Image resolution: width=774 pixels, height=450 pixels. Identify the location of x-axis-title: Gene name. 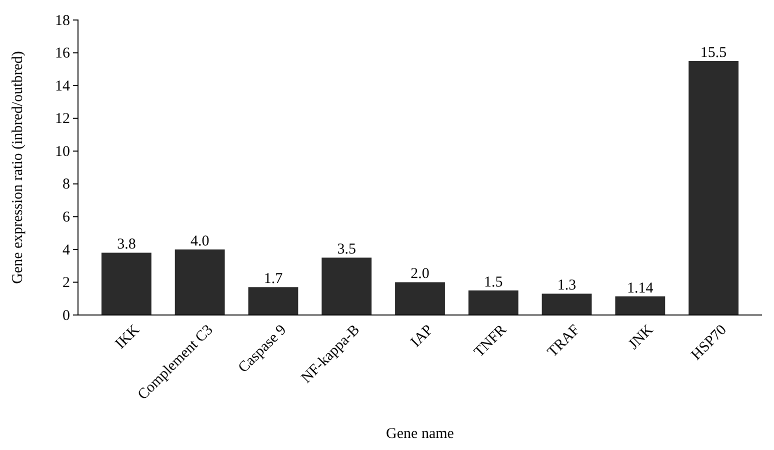
(420, 434).